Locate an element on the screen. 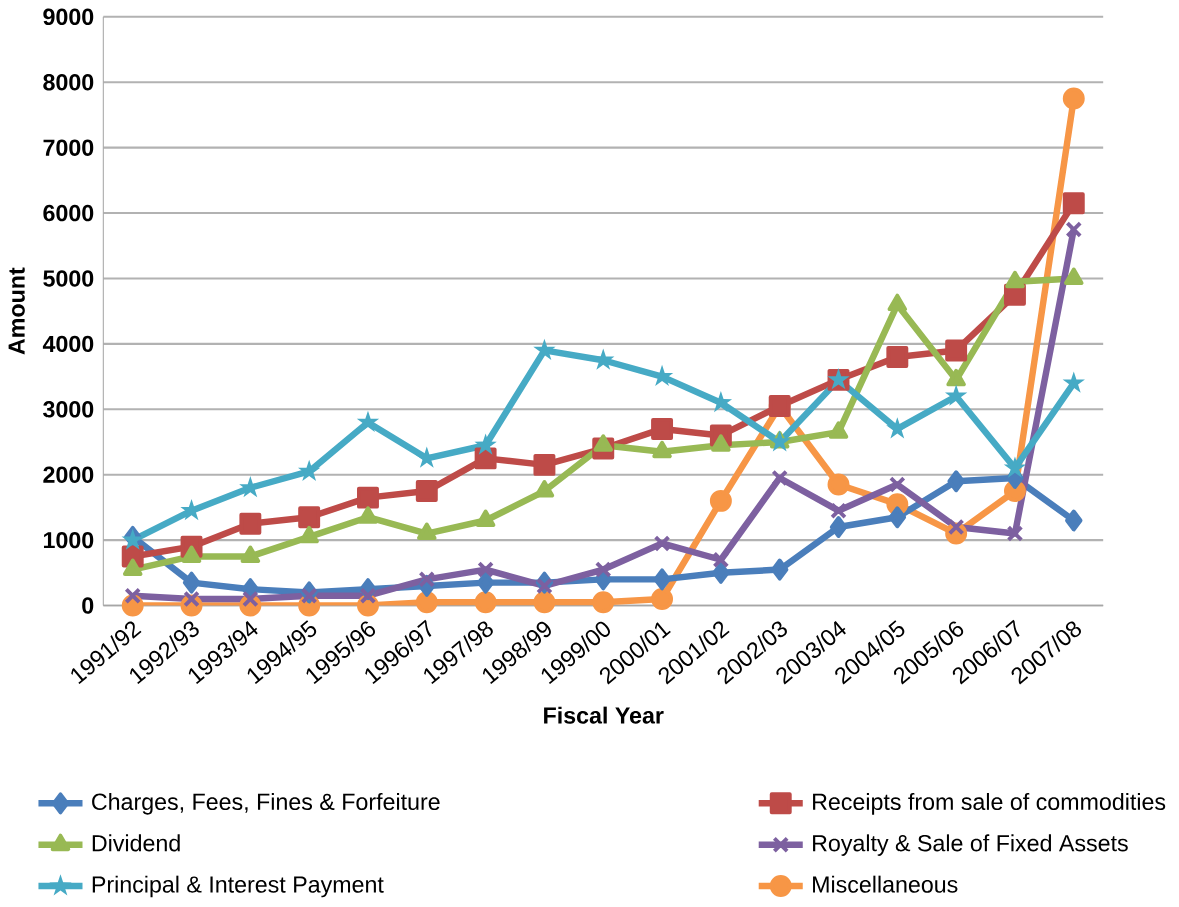 The image size is (1179, 907). y-tick-label: 4000 is located at coordinates (68, 344).